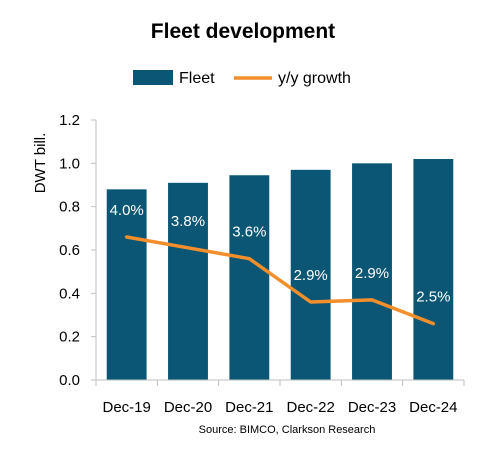  I want to click on y-tick-label: 1.2, so click(69, 120).